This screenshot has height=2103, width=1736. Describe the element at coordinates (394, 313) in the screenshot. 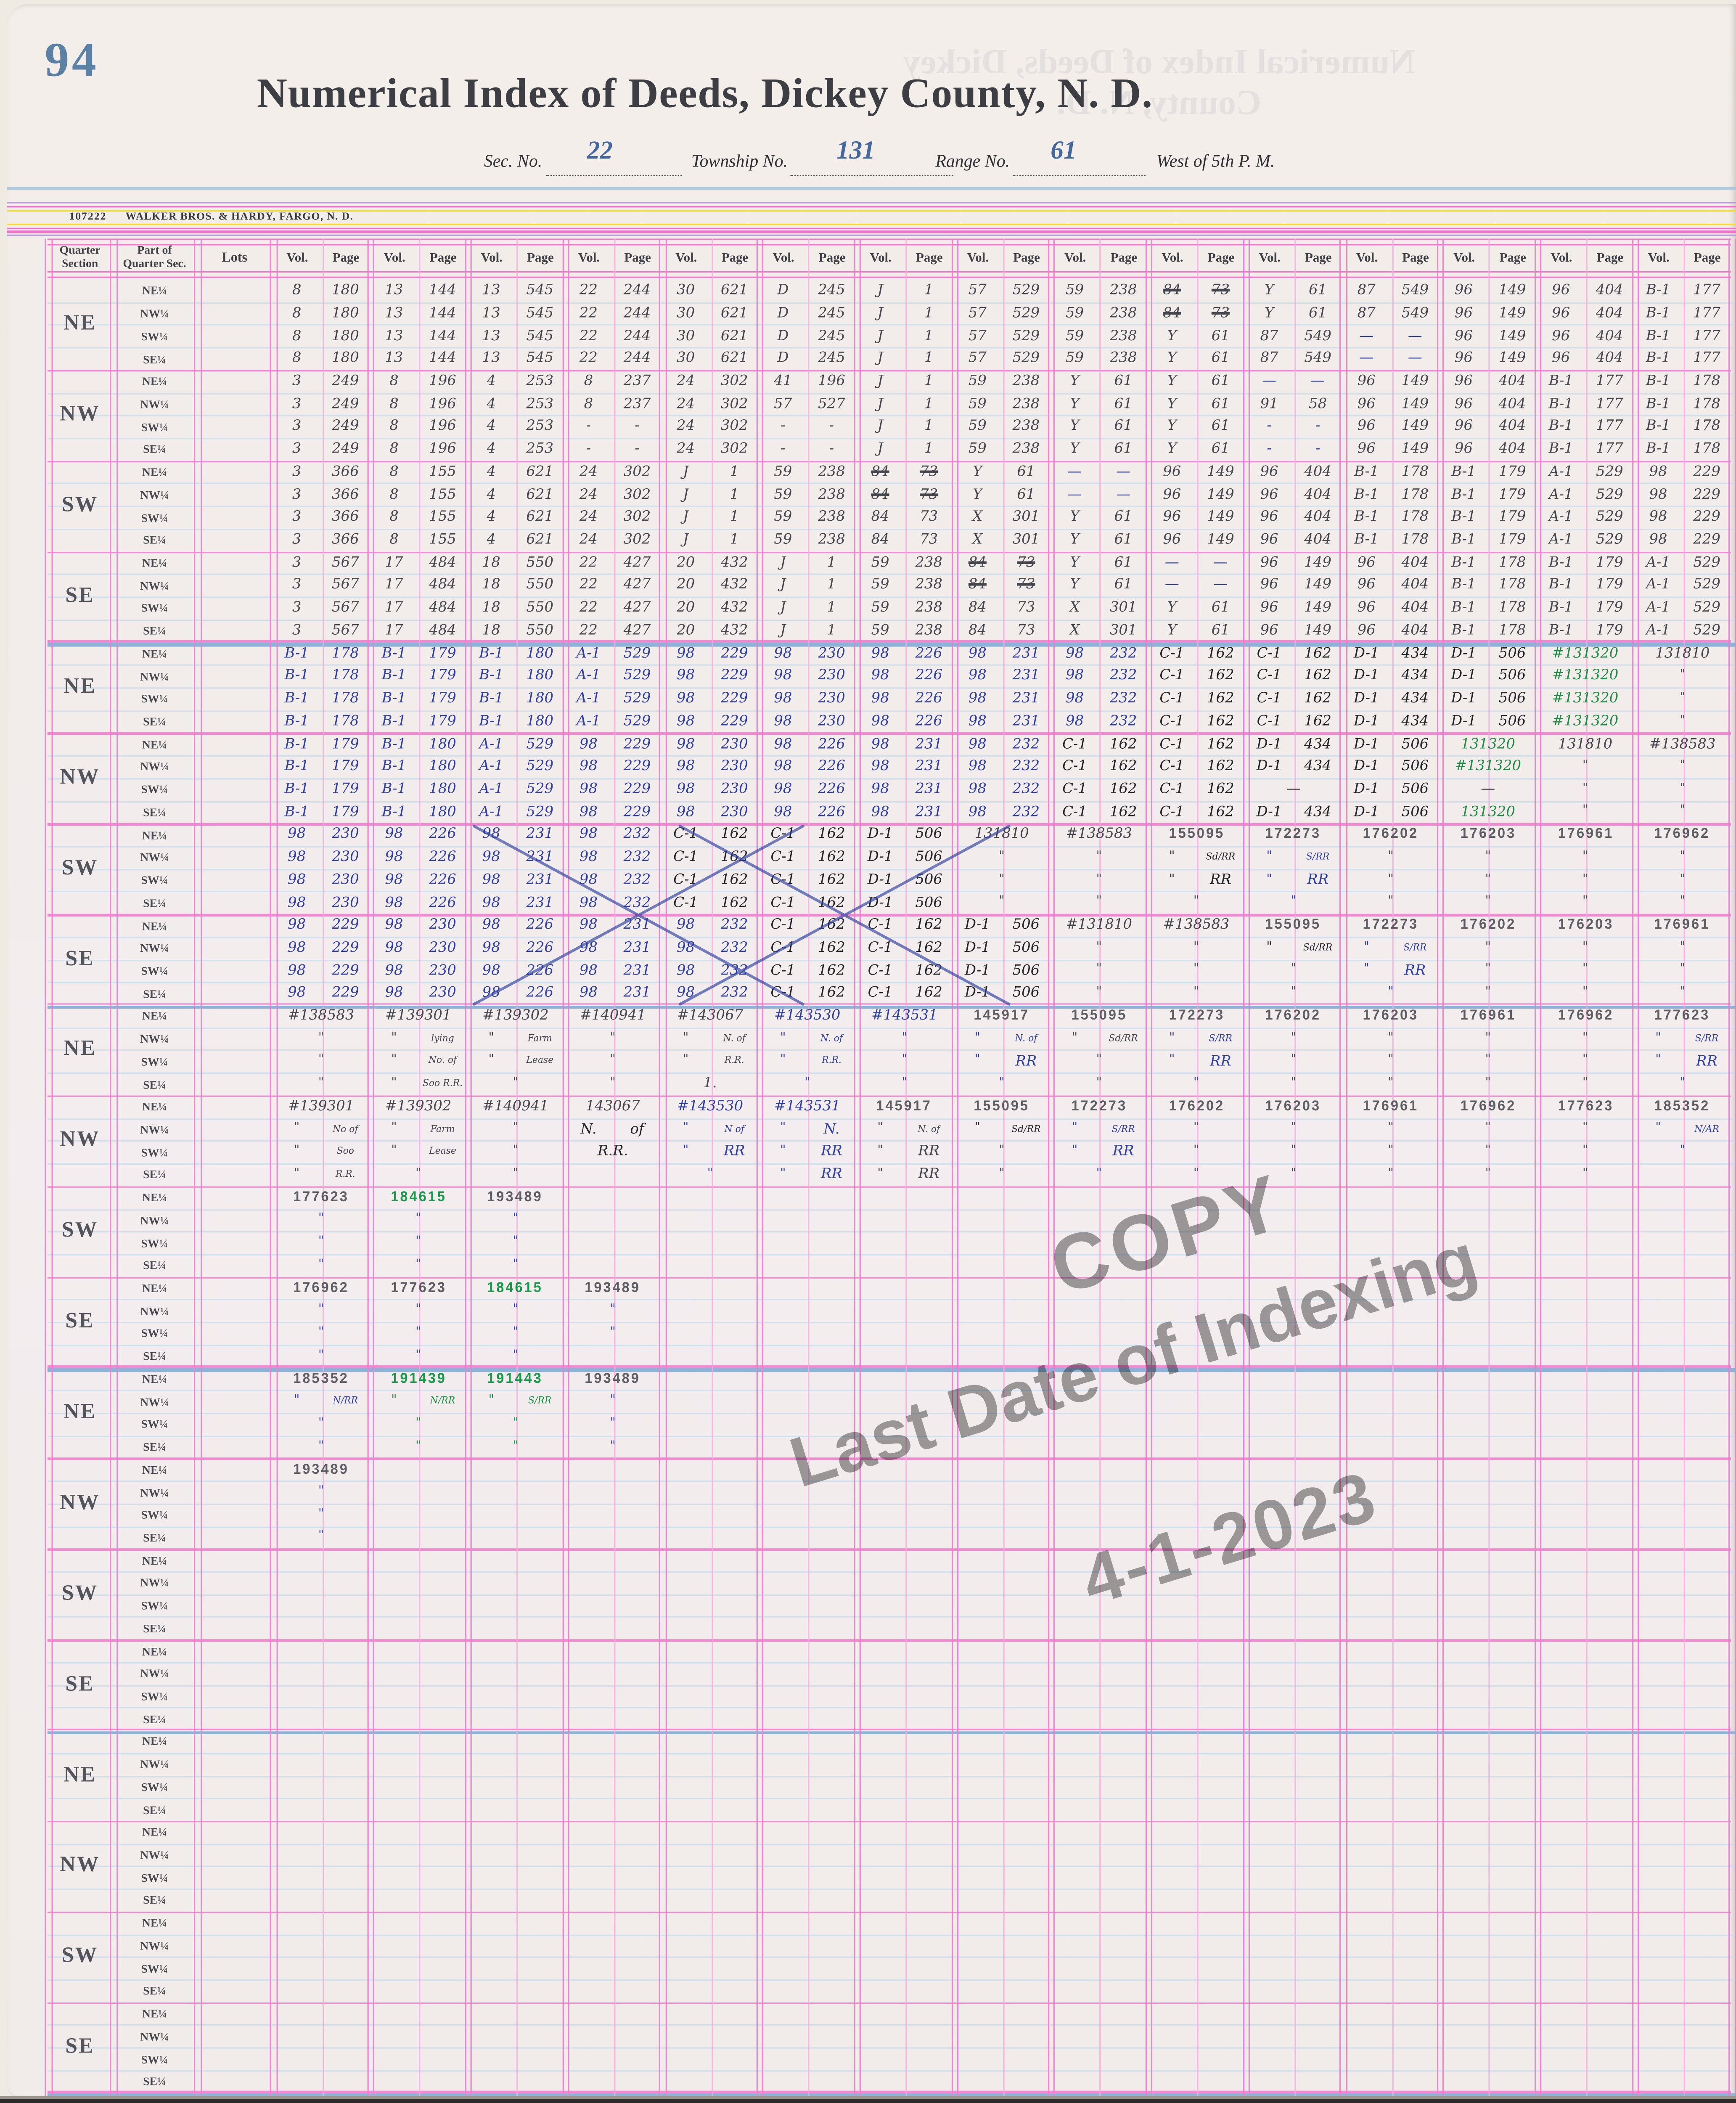

I see `entry-text: 13` at that location.